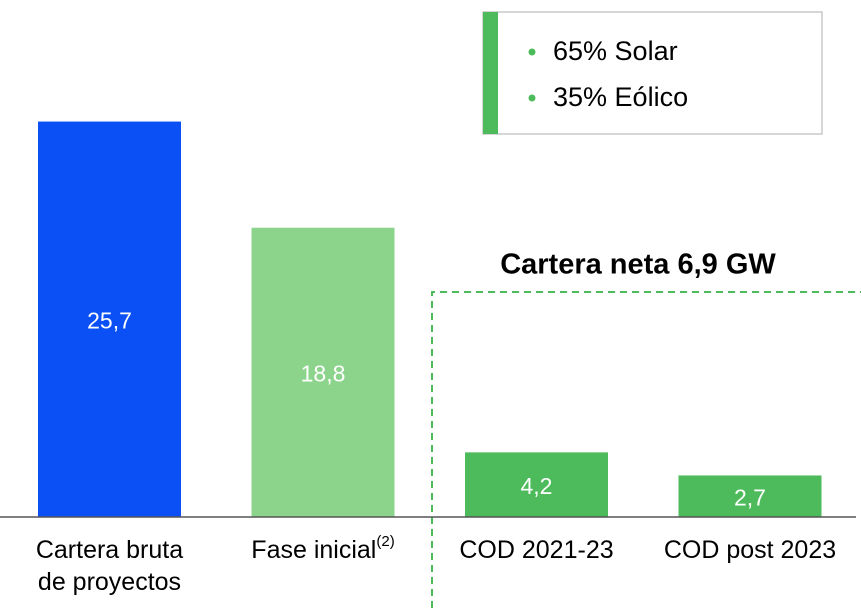 This screenshot has width=861, height=608. I want to click on box-item: 65% Solar, so click(615, 51).